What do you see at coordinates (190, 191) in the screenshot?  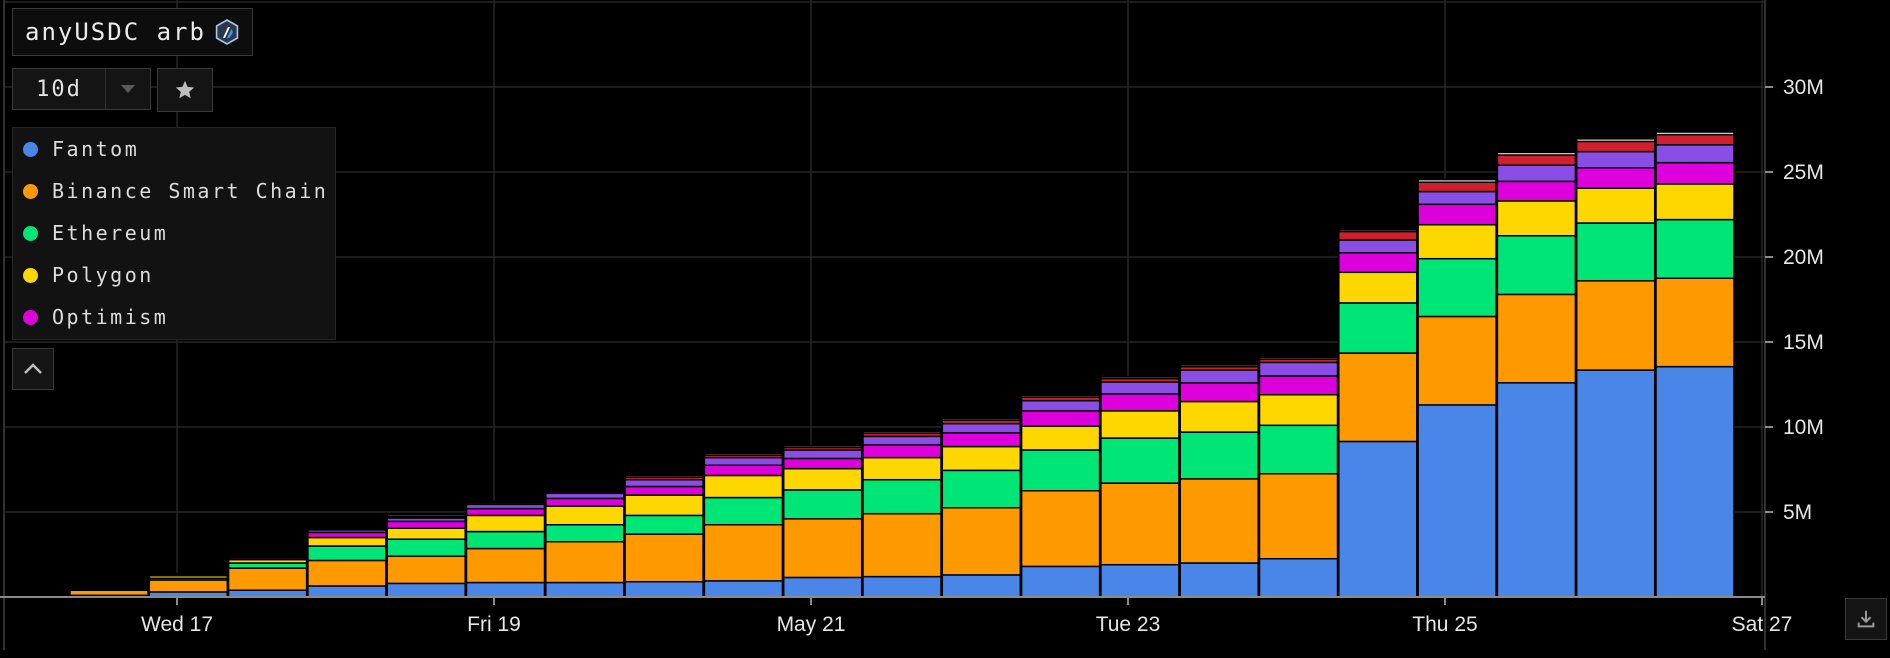 I see `legend-label: Binance Smart Chain` at bounding box center [190, 191].